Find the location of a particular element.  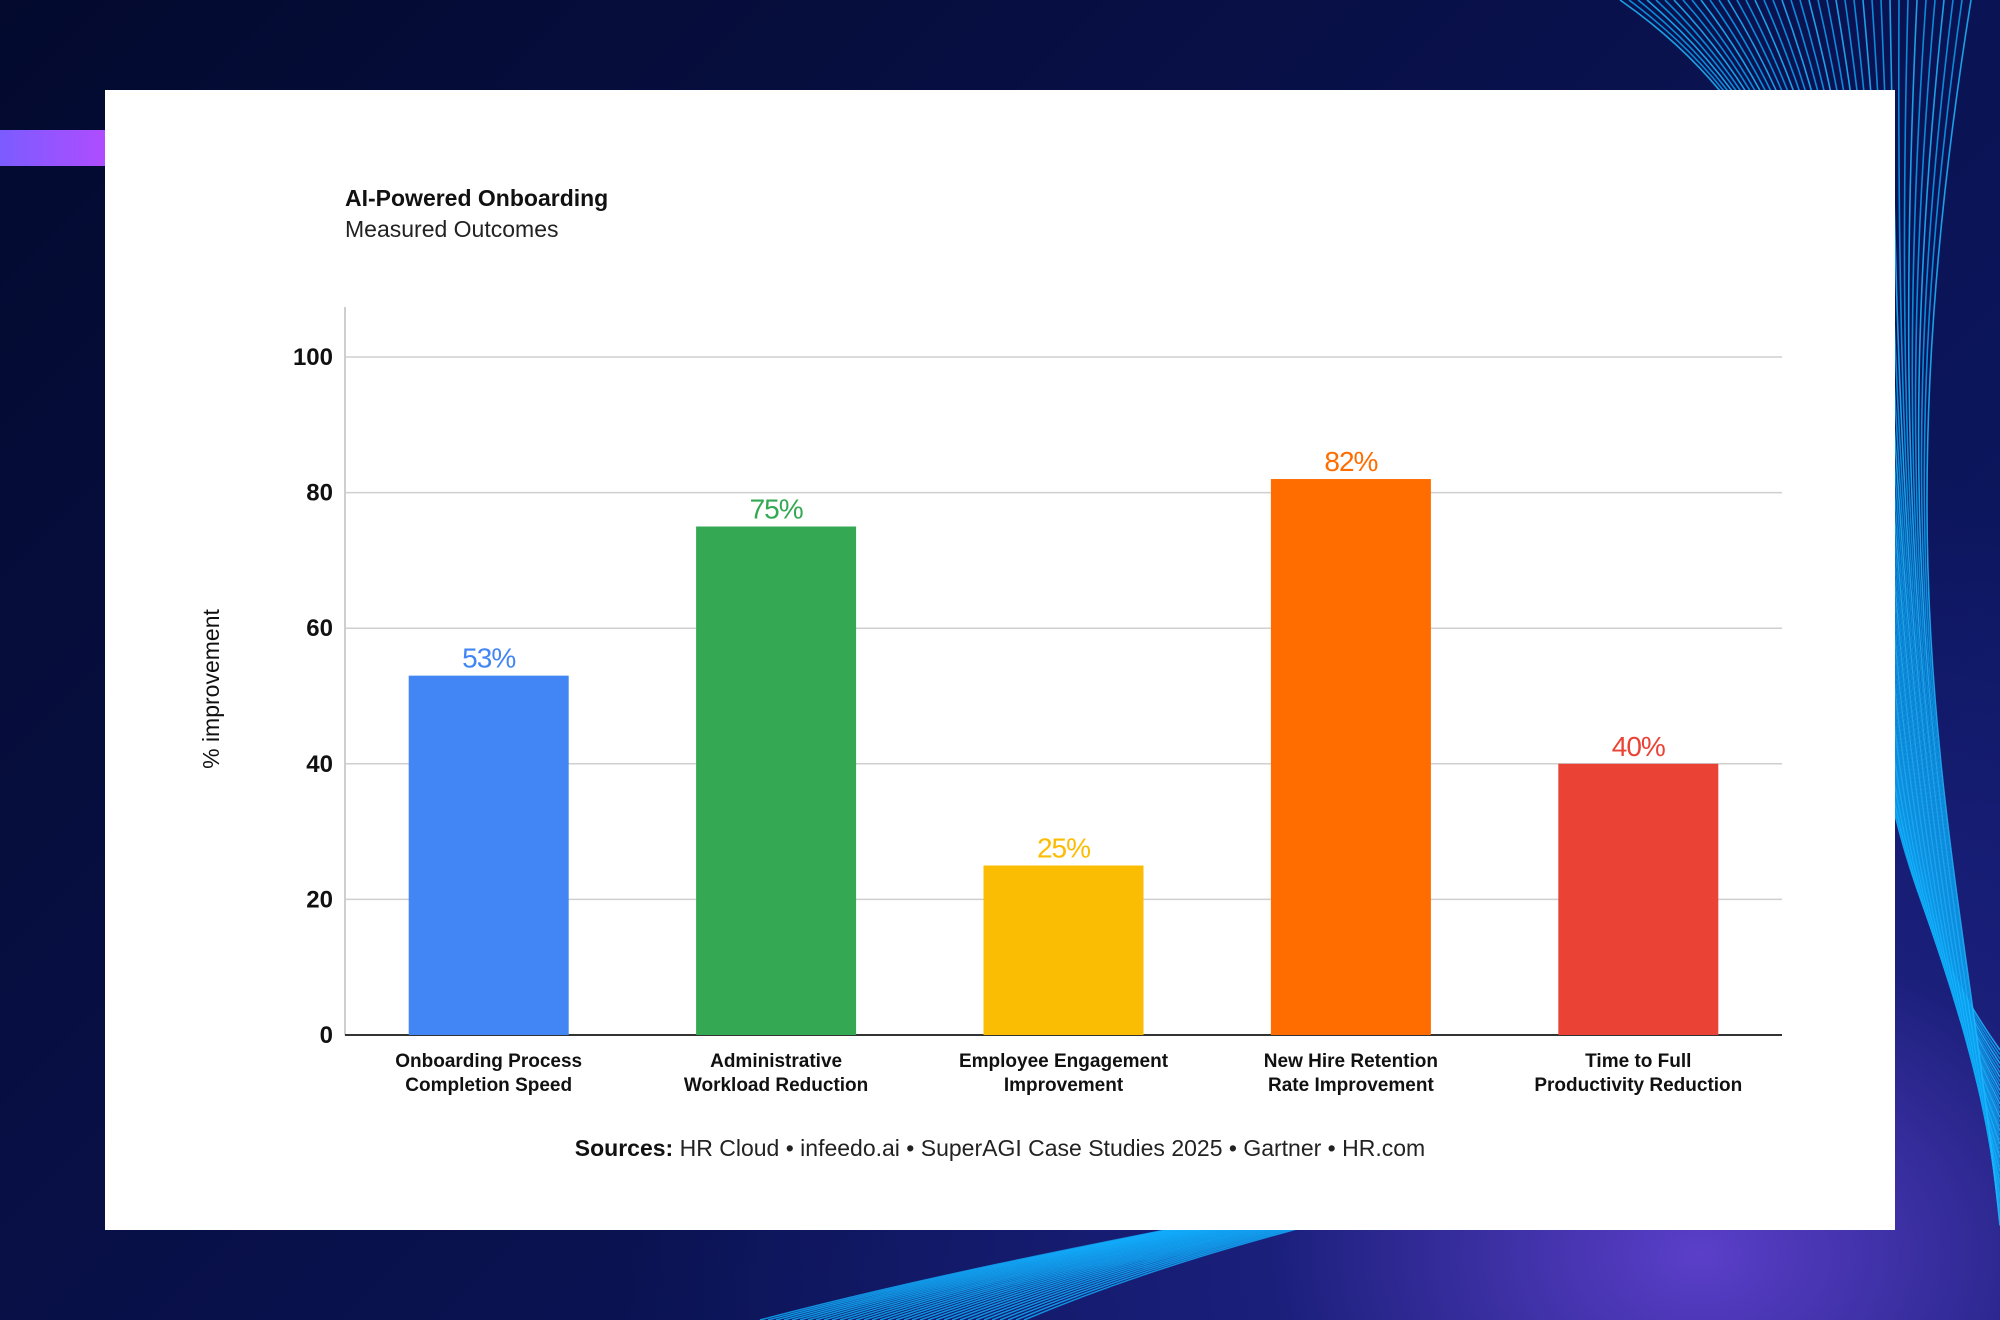

x-tick-label: Workload Reduction is located at coordinates (776, 1085).